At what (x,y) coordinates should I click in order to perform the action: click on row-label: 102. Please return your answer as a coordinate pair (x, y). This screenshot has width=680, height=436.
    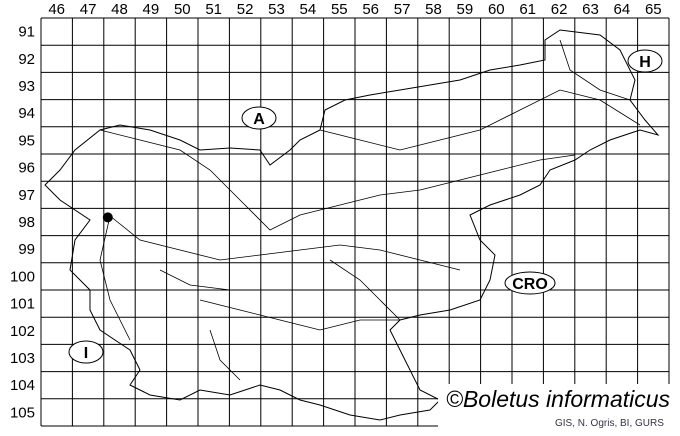
    Looking at the image, I should click on (22, 331).